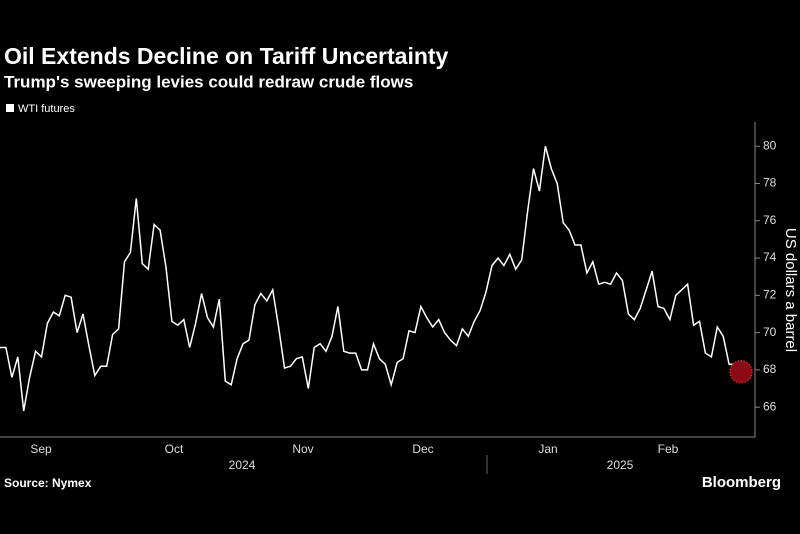  Describe the element at coordinates (770, 406) in the screenshot. I see `y-tick-label: 66` at that location.